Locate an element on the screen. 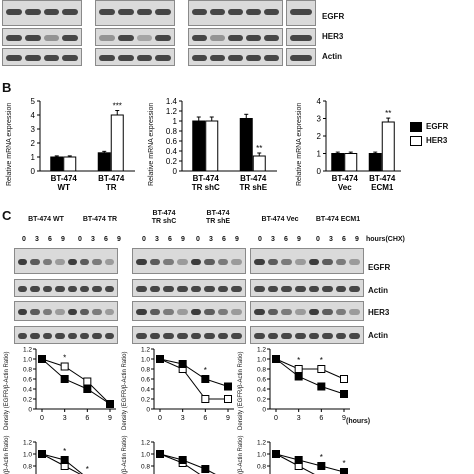 The width and height of the screenshot is (474, 474). y-tick-label: 0.8 is located at coordinates (261, 467).